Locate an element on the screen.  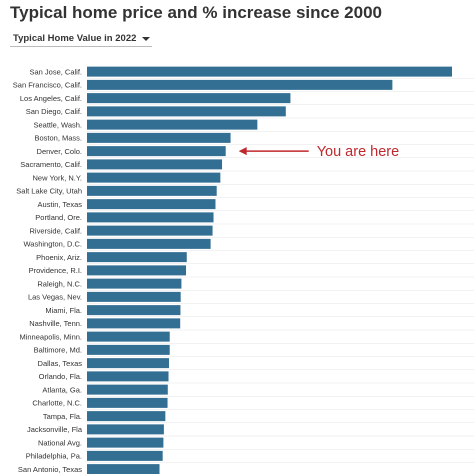
category-label: National Avg. is located at coordinates (60, 442).